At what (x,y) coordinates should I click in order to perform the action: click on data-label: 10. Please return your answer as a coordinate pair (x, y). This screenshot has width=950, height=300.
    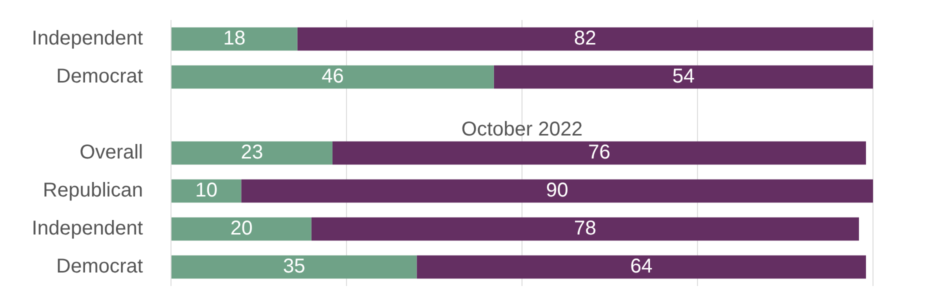
    Looking at the image, I should click on (206, 191).